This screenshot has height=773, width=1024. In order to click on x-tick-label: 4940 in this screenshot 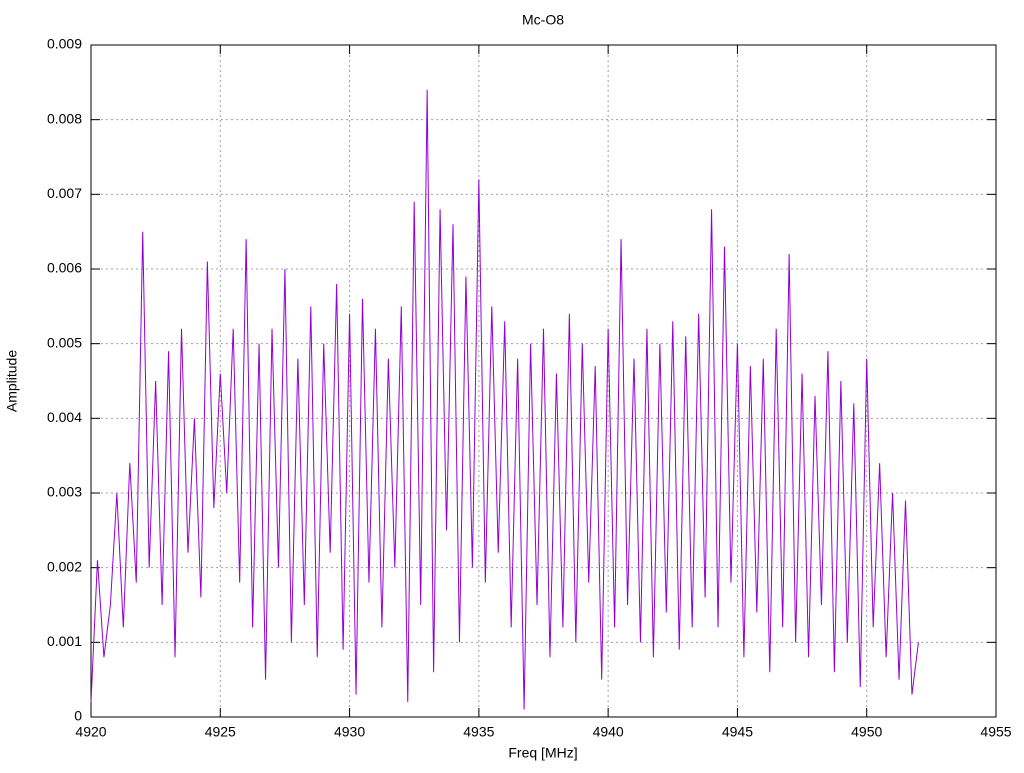, I will do `click(608, 732)`.